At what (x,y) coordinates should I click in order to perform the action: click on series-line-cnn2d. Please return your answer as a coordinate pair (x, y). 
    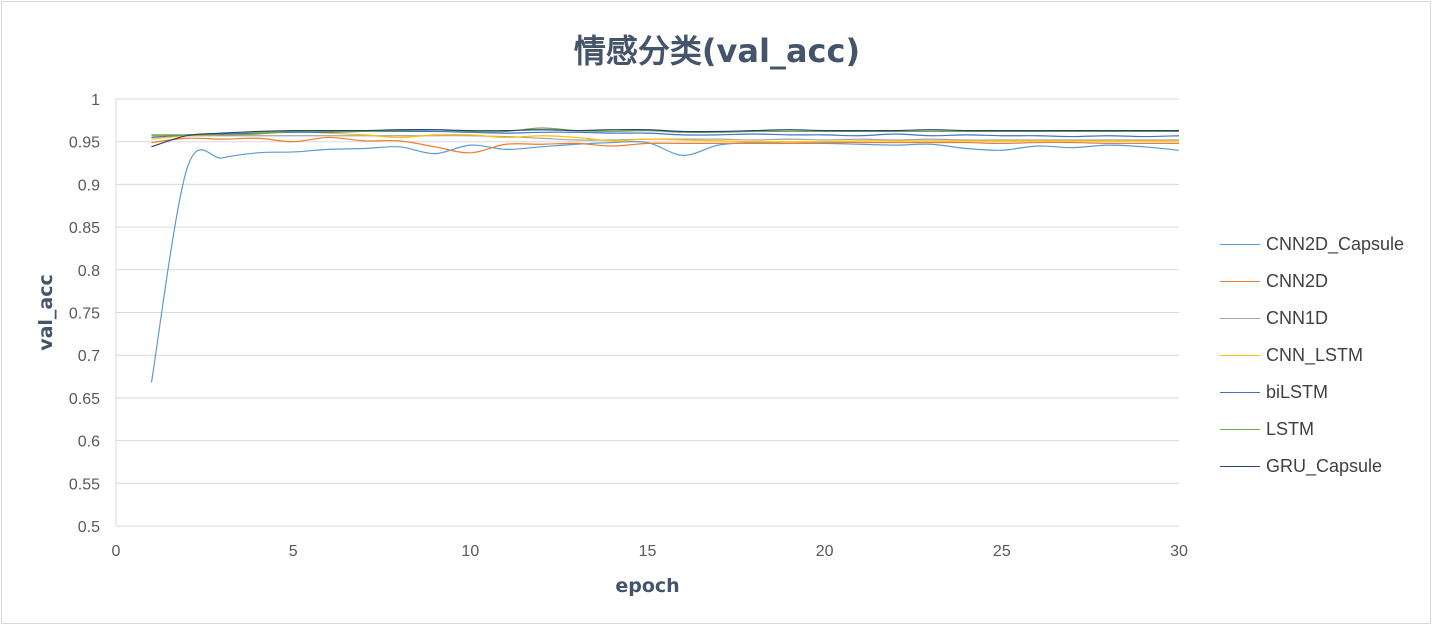
    Looking at the image, I should click on (665, 145).